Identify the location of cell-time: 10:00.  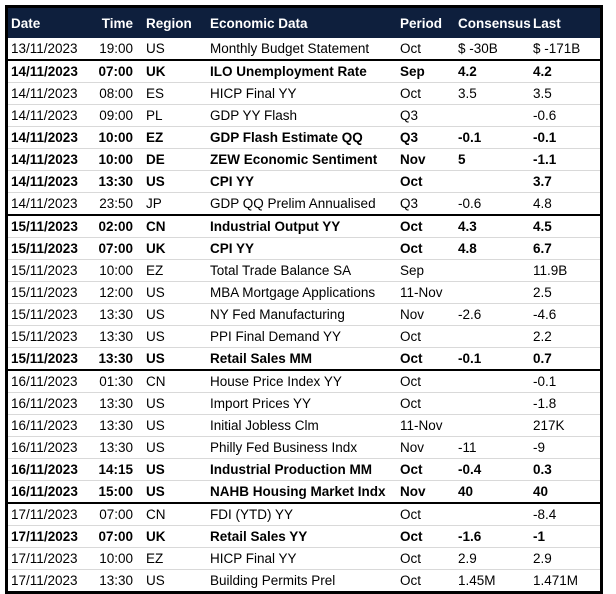
(117, 558).